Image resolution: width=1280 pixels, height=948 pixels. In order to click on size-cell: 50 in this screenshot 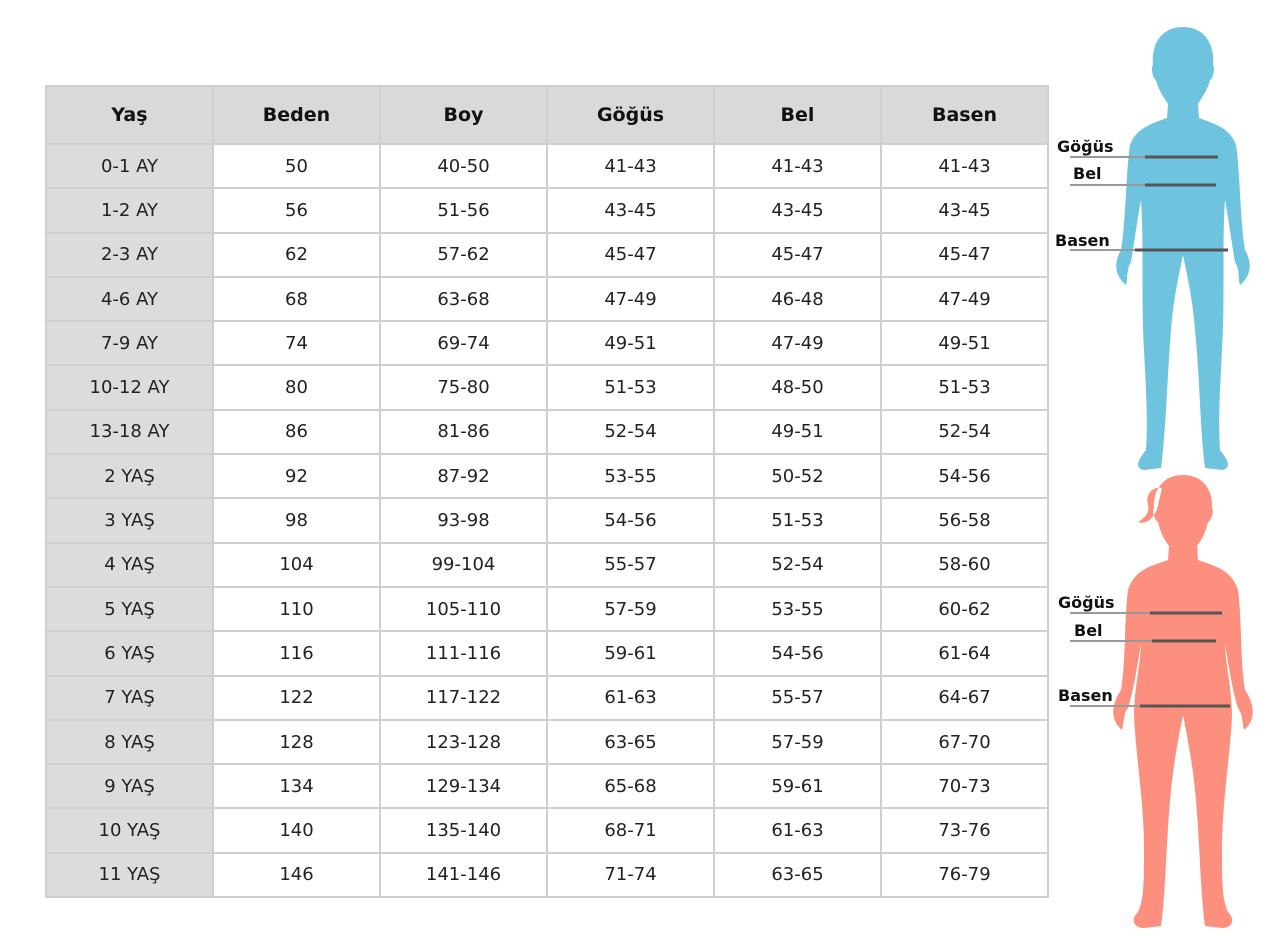, I will do `click(296, 166)`.